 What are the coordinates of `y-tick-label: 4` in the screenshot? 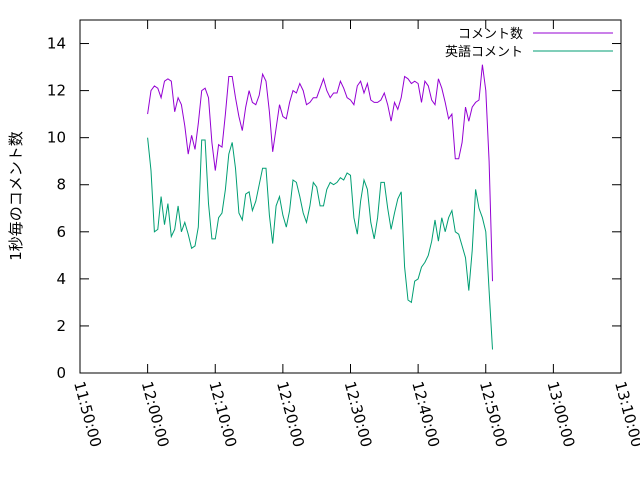 It's located at (61, 279).